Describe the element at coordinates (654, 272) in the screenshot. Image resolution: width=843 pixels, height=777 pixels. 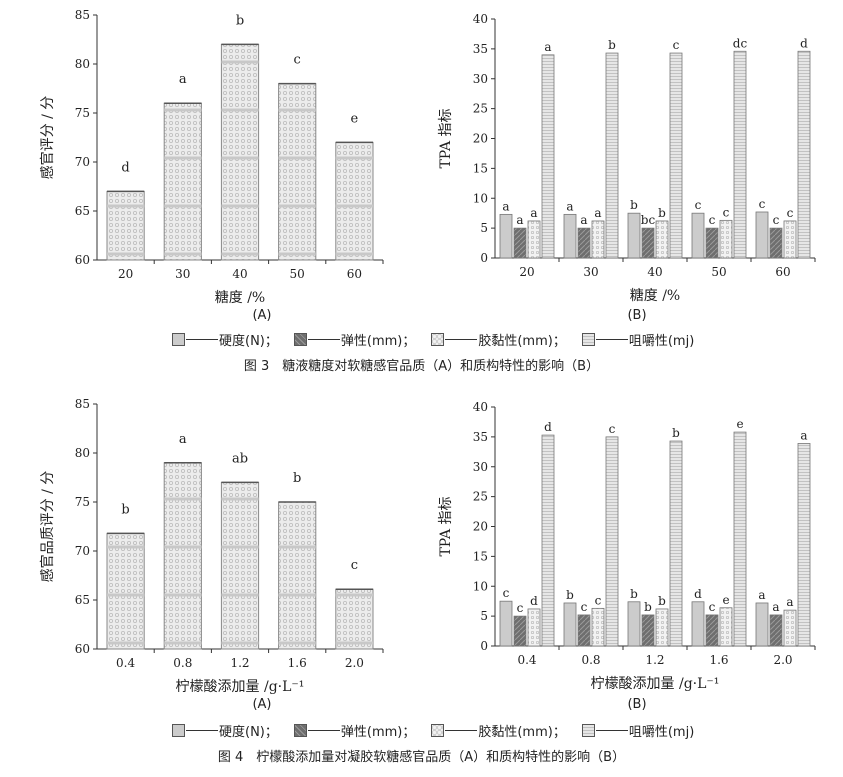
I see `x-tick-label: 40` at that location.